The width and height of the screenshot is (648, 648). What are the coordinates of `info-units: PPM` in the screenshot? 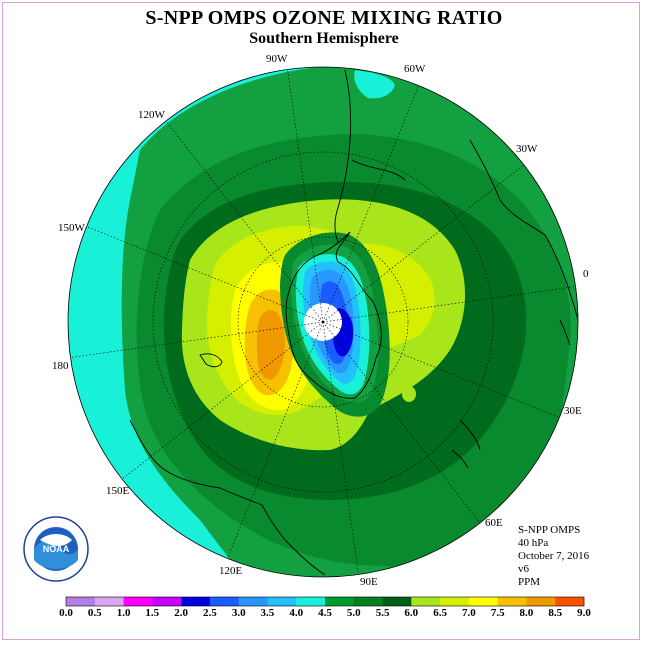 It's located at (529, 582).